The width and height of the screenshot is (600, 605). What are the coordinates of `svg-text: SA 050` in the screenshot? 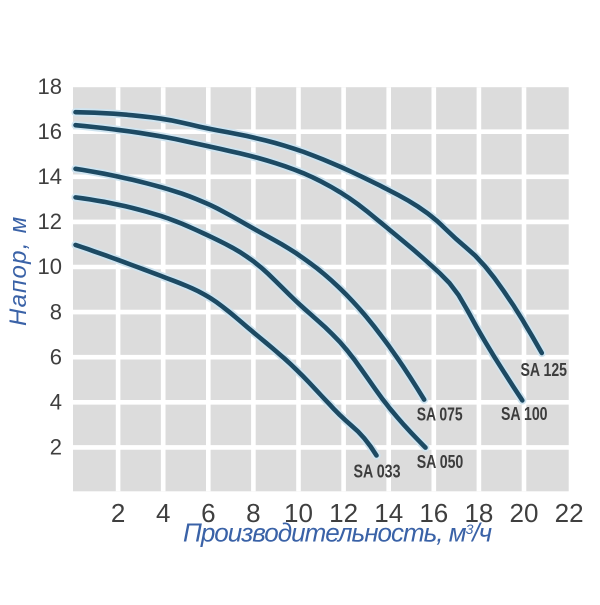 It's located at (440, 462).